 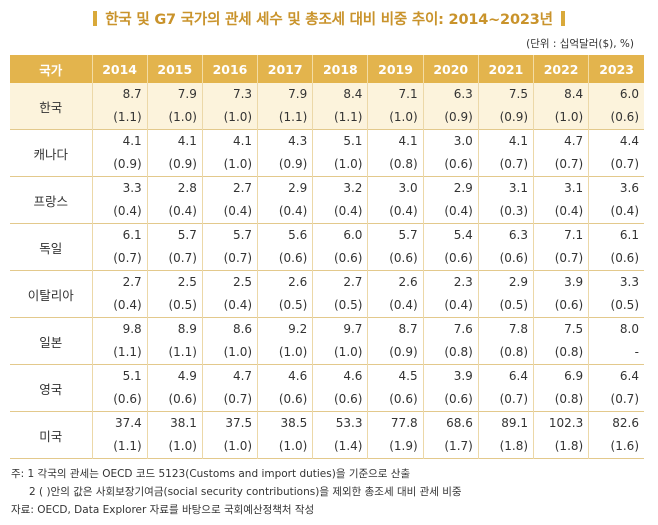 What do you see at coordinates (518, 141) in the screenshot?
I see `revenue-value: 4.1` at bounding box center [518, 141].